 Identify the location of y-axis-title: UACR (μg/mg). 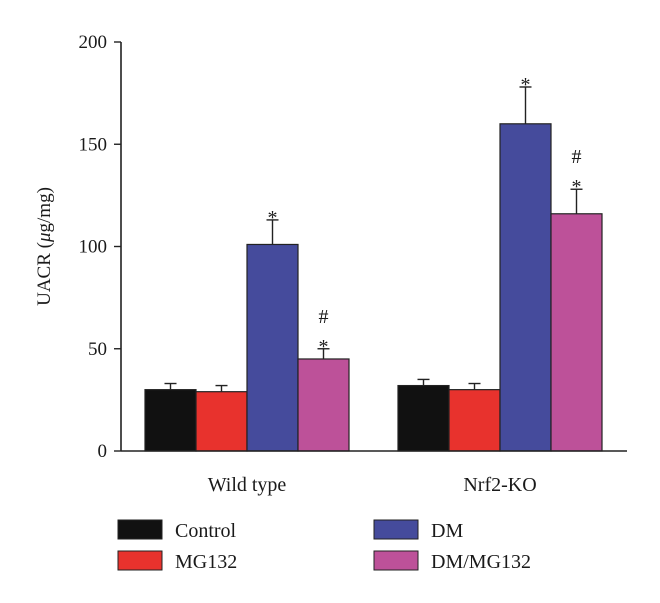
(44, 246).